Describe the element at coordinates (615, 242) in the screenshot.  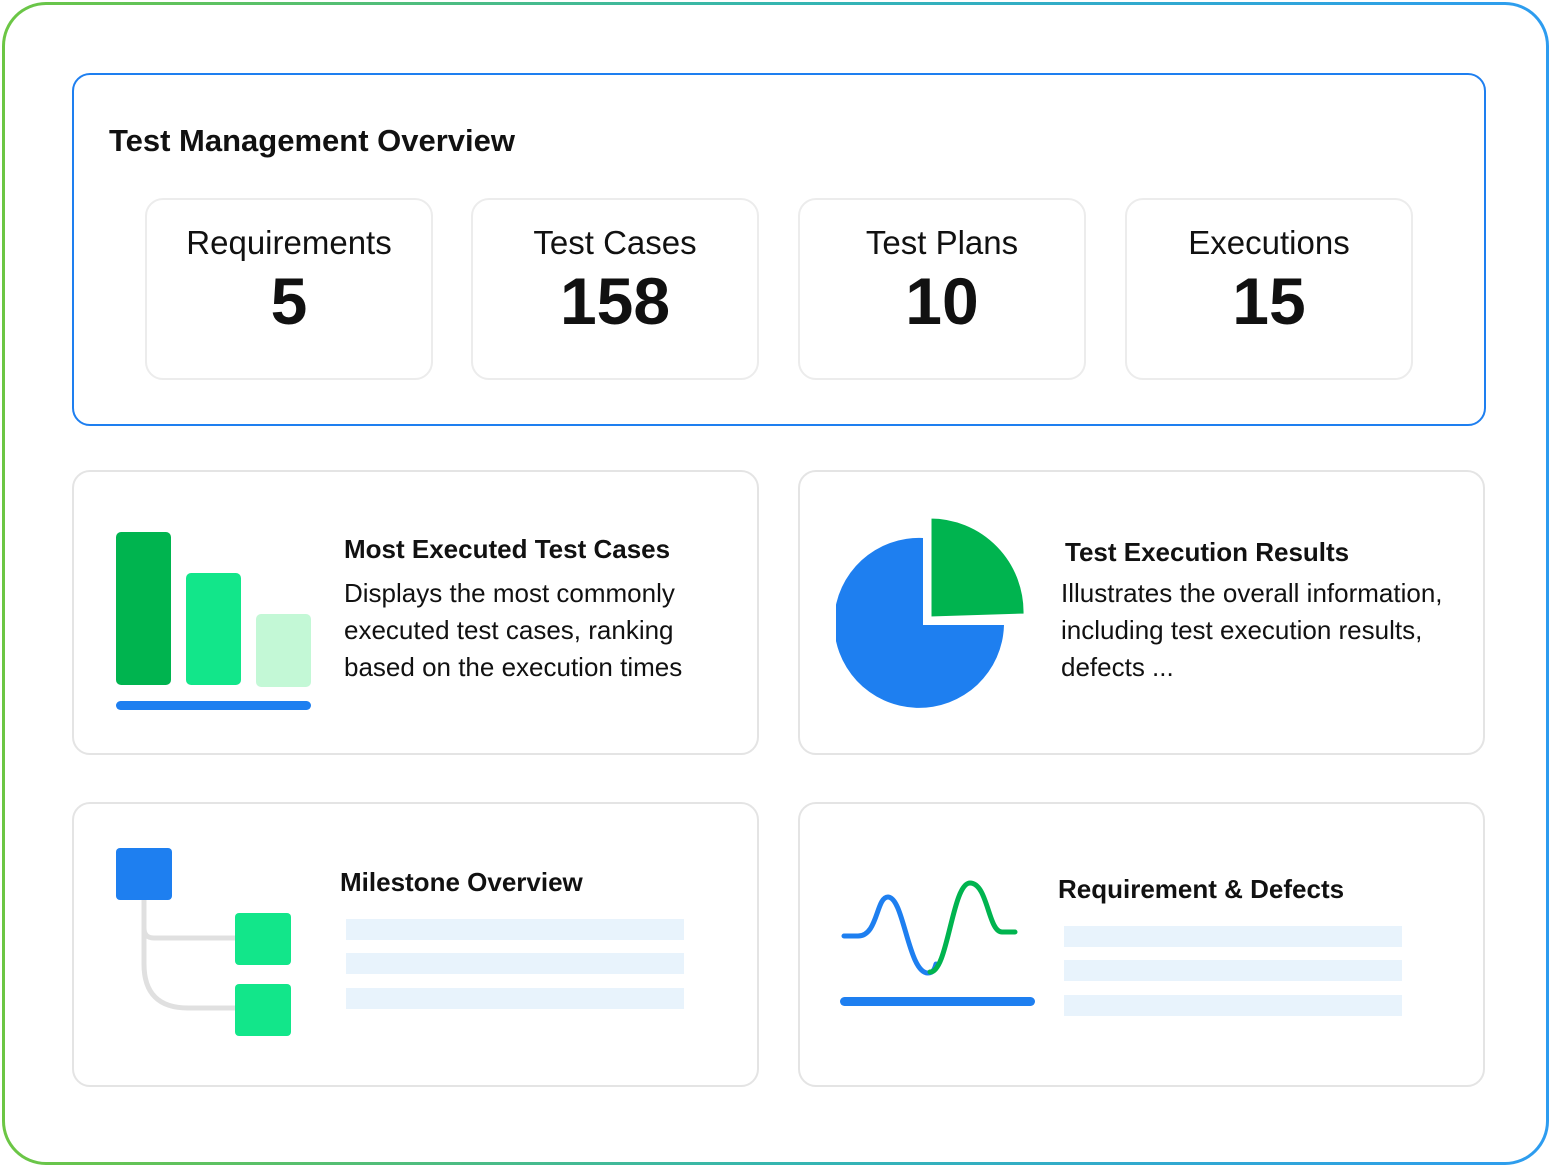
I see `stat-label: Test Cases` at that location.